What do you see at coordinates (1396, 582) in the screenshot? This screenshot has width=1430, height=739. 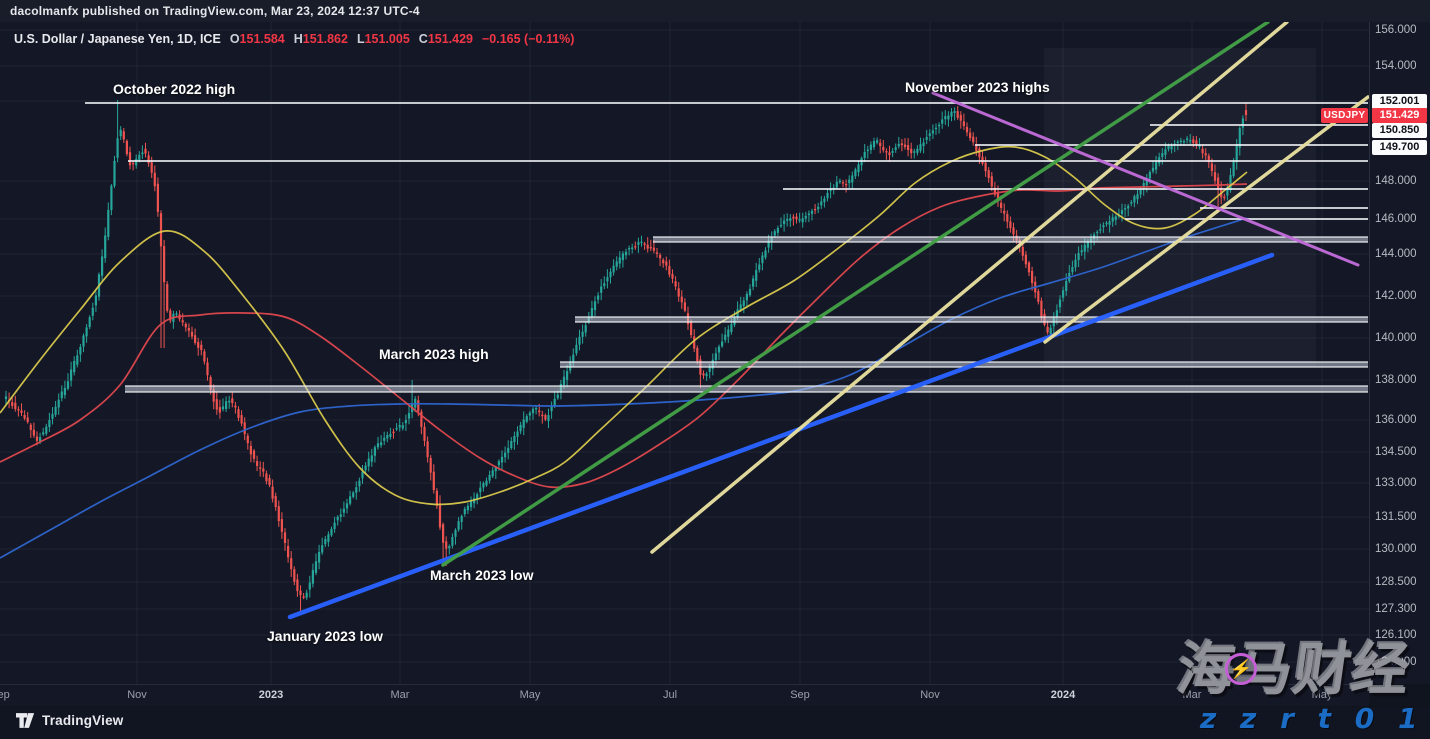 I see `price-axis-label: 128.500` at bounding box center [1396, 582].